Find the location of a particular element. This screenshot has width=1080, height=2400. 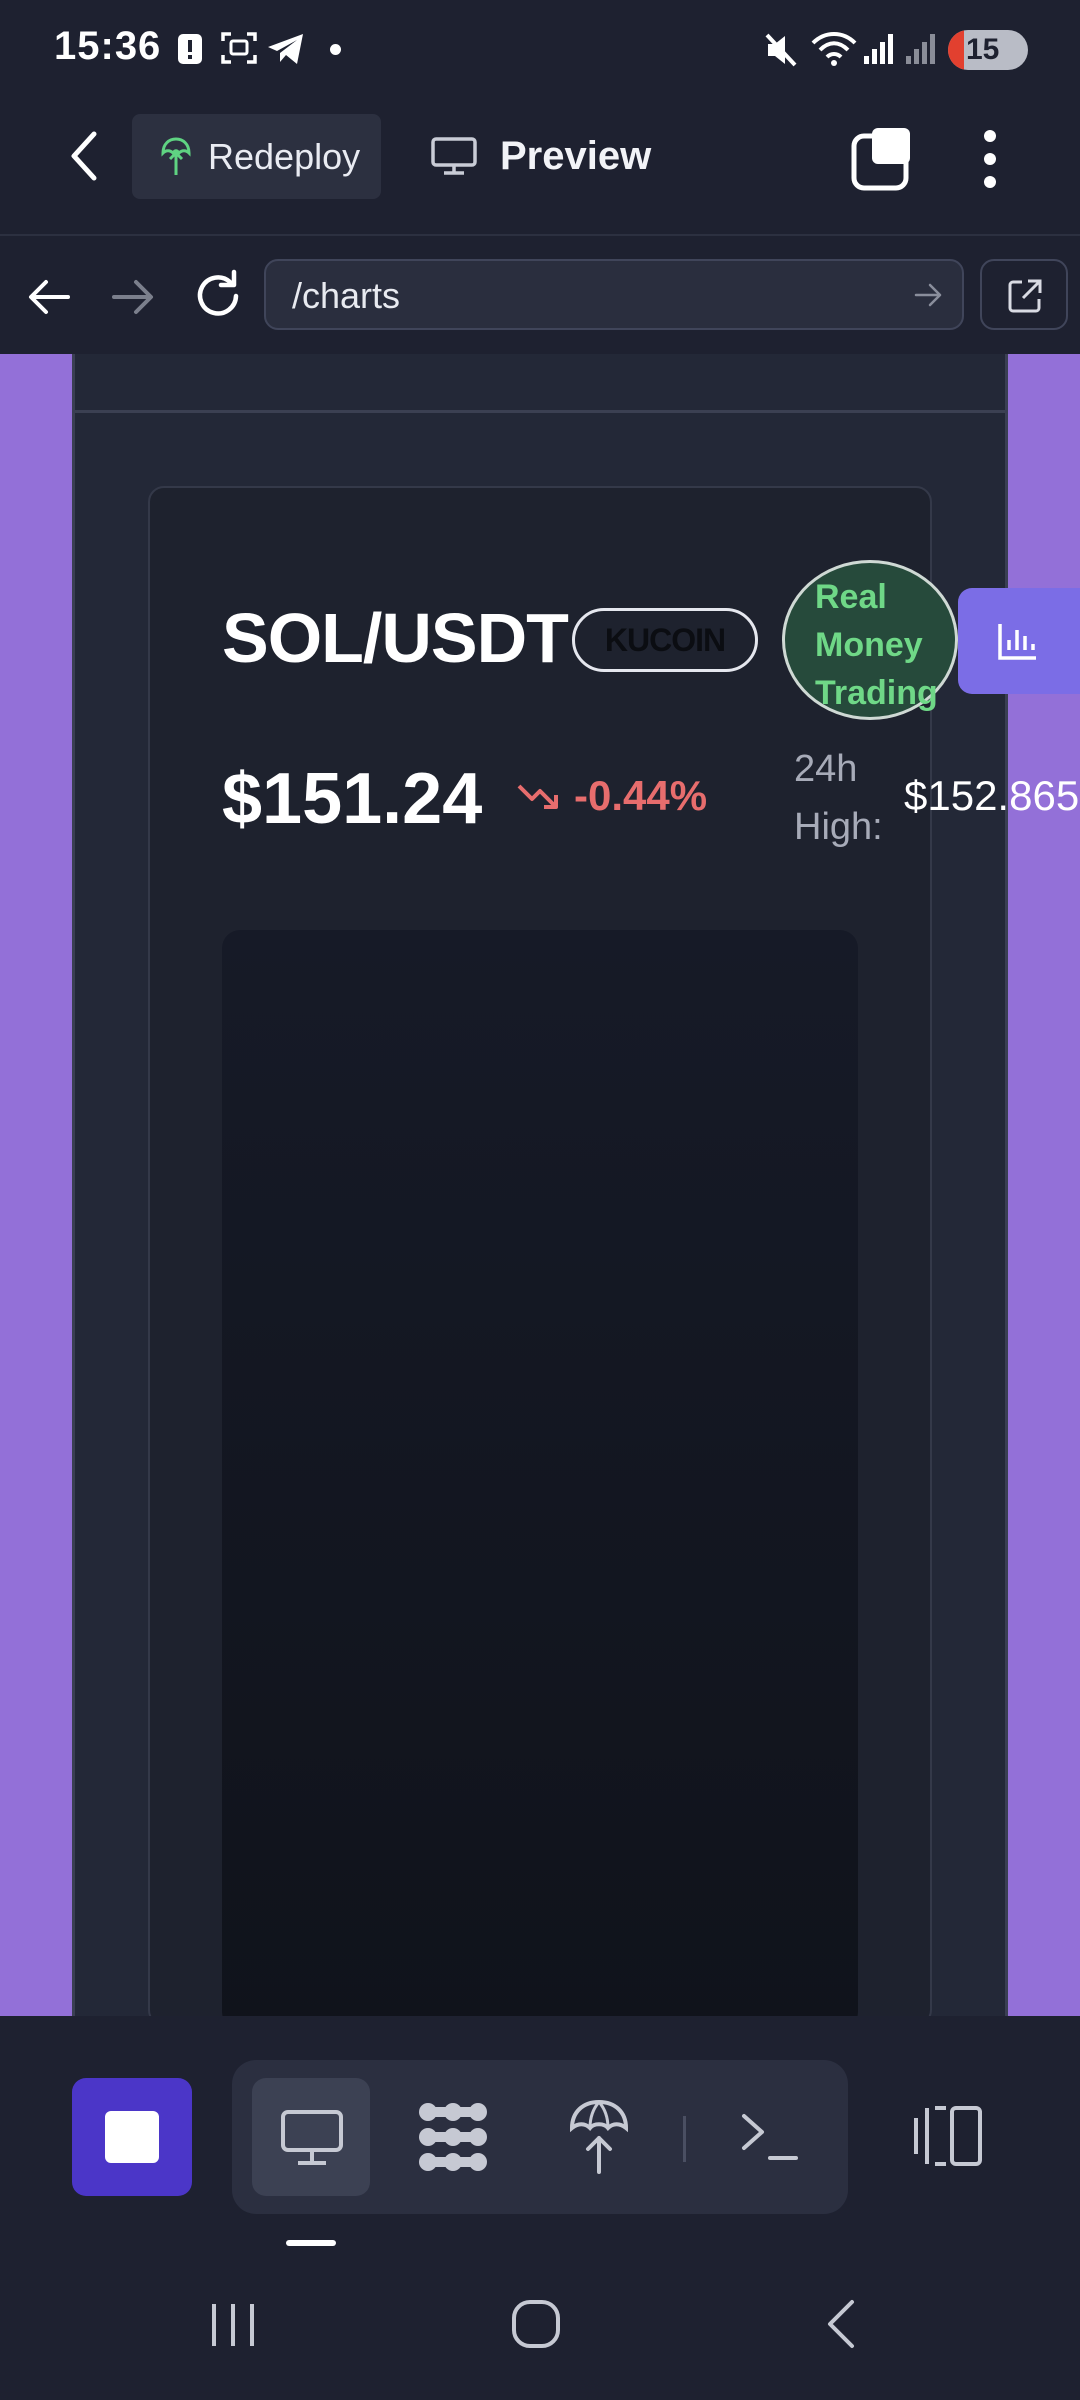

telegram-icon is located at coordinates (285, 49).